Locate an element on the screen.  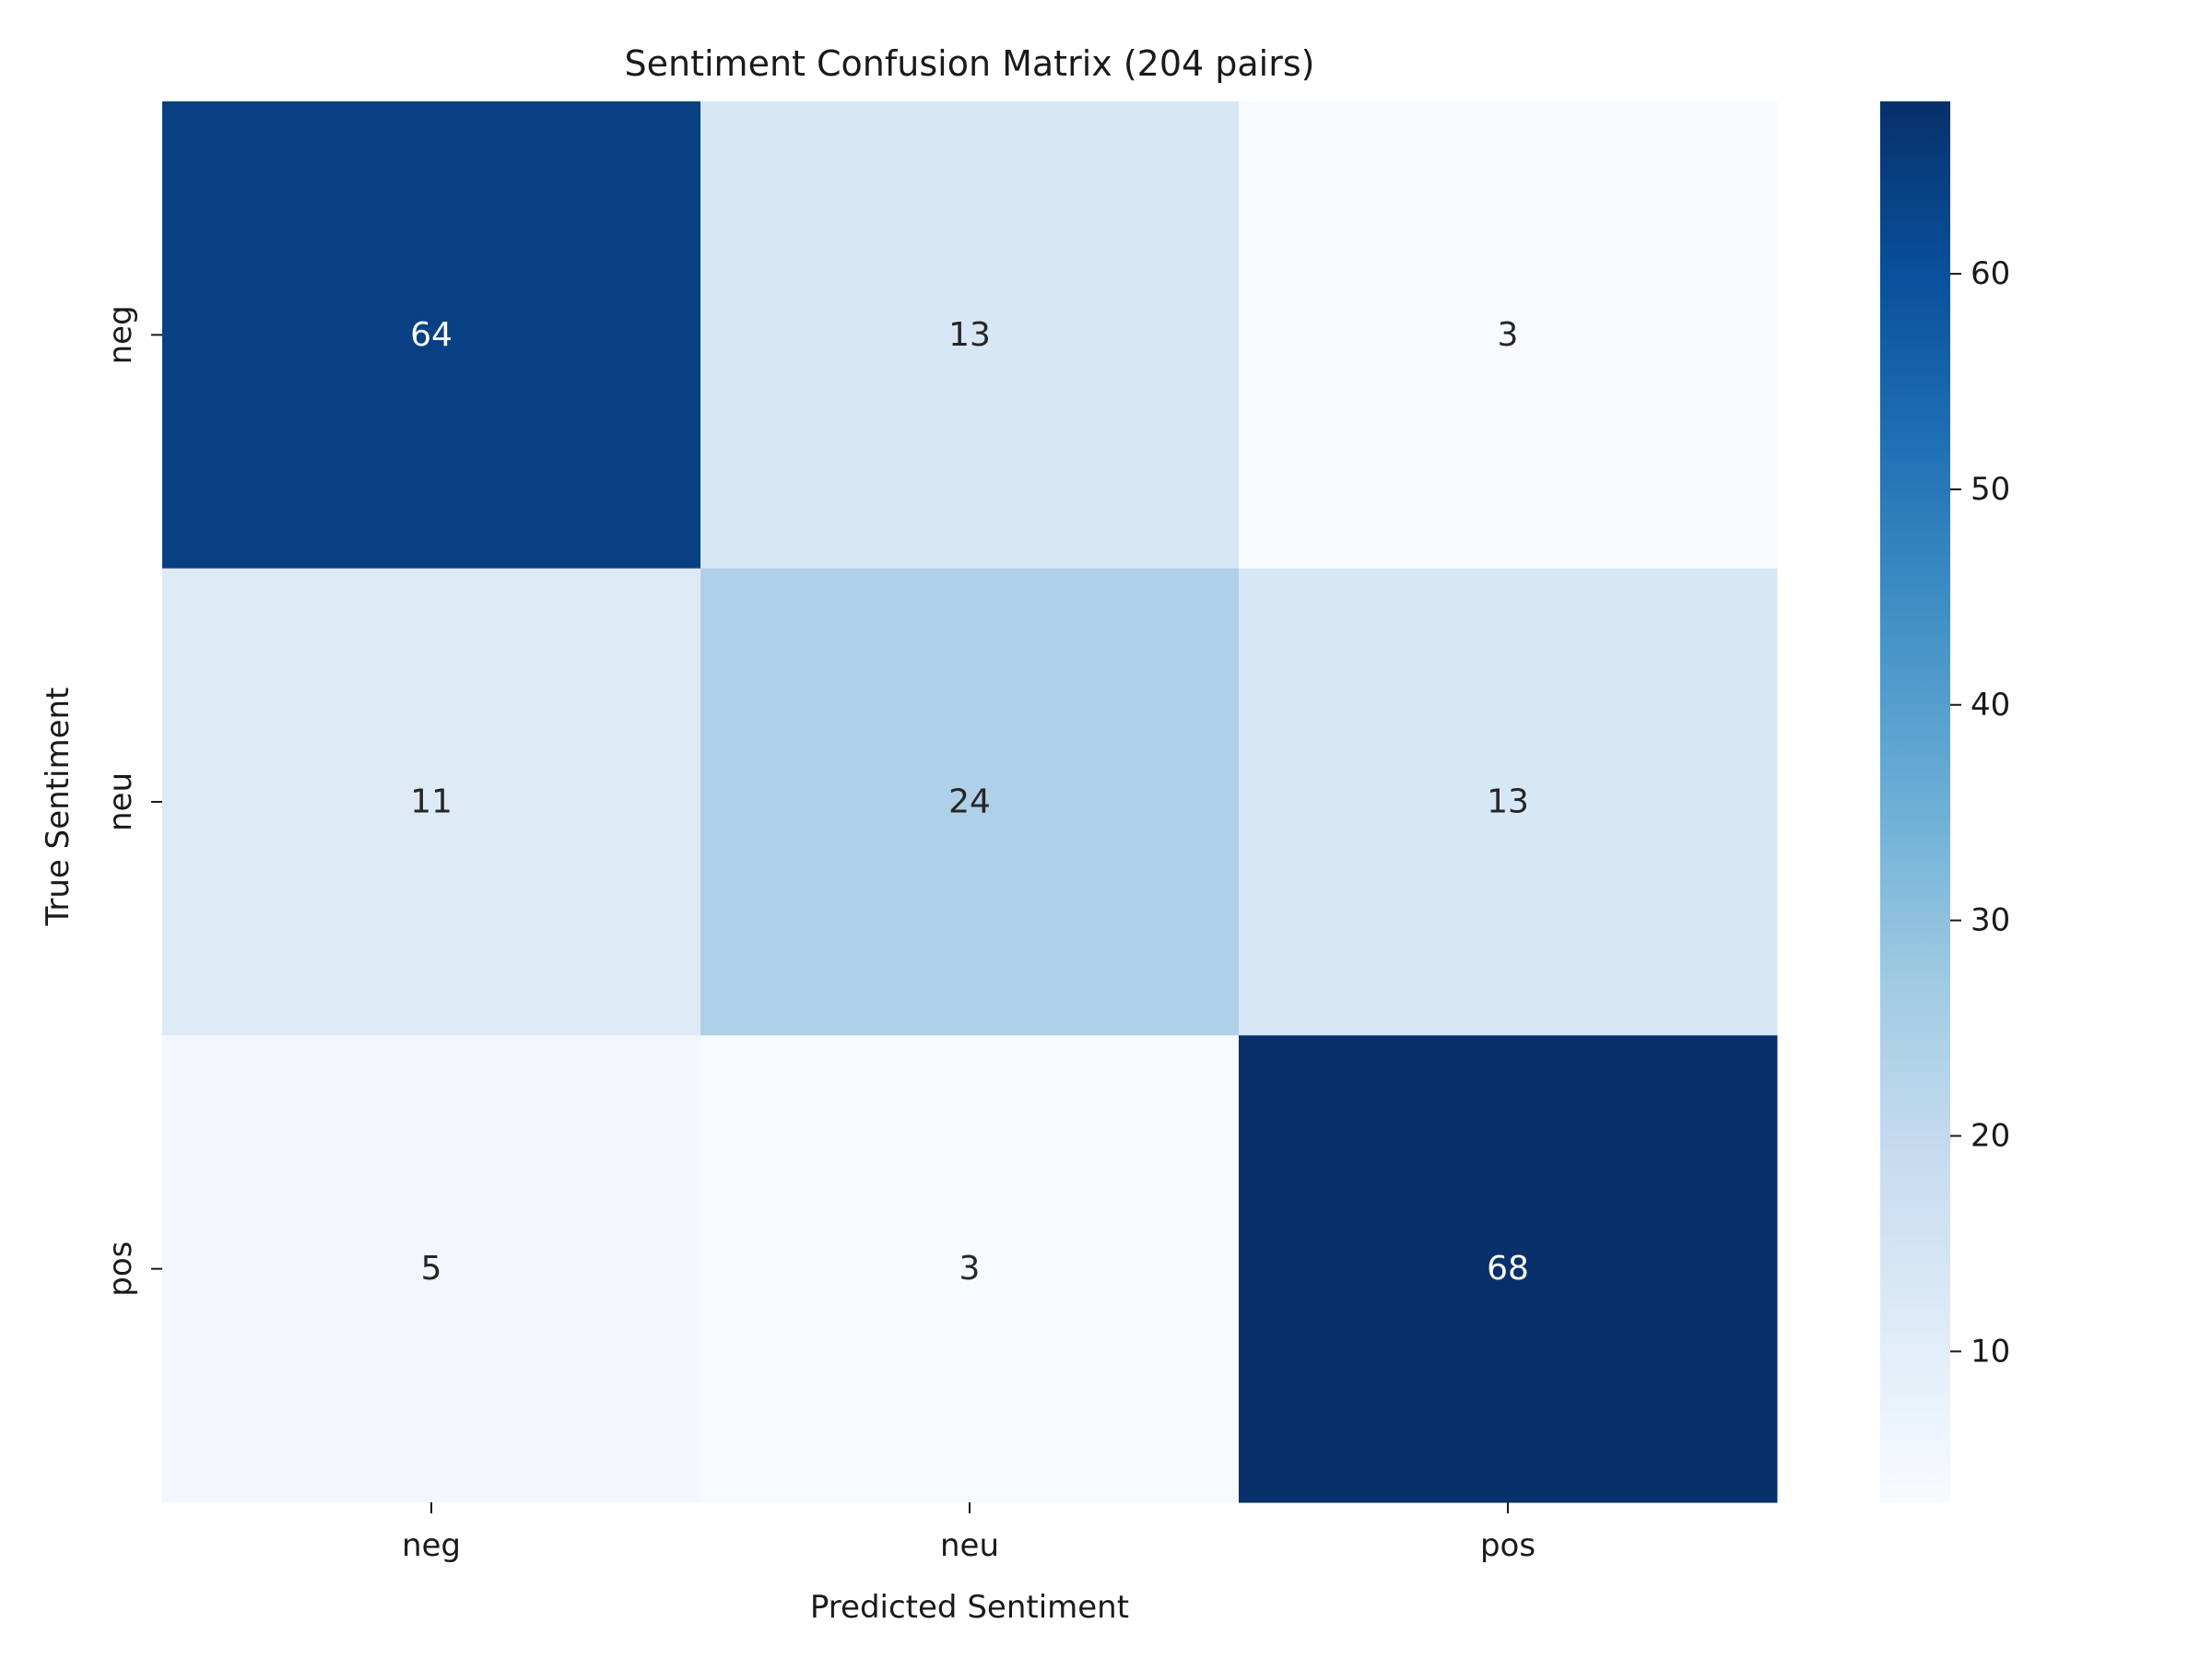
cell-value-neg-neg: 64 is located at coordinates (431, 335).